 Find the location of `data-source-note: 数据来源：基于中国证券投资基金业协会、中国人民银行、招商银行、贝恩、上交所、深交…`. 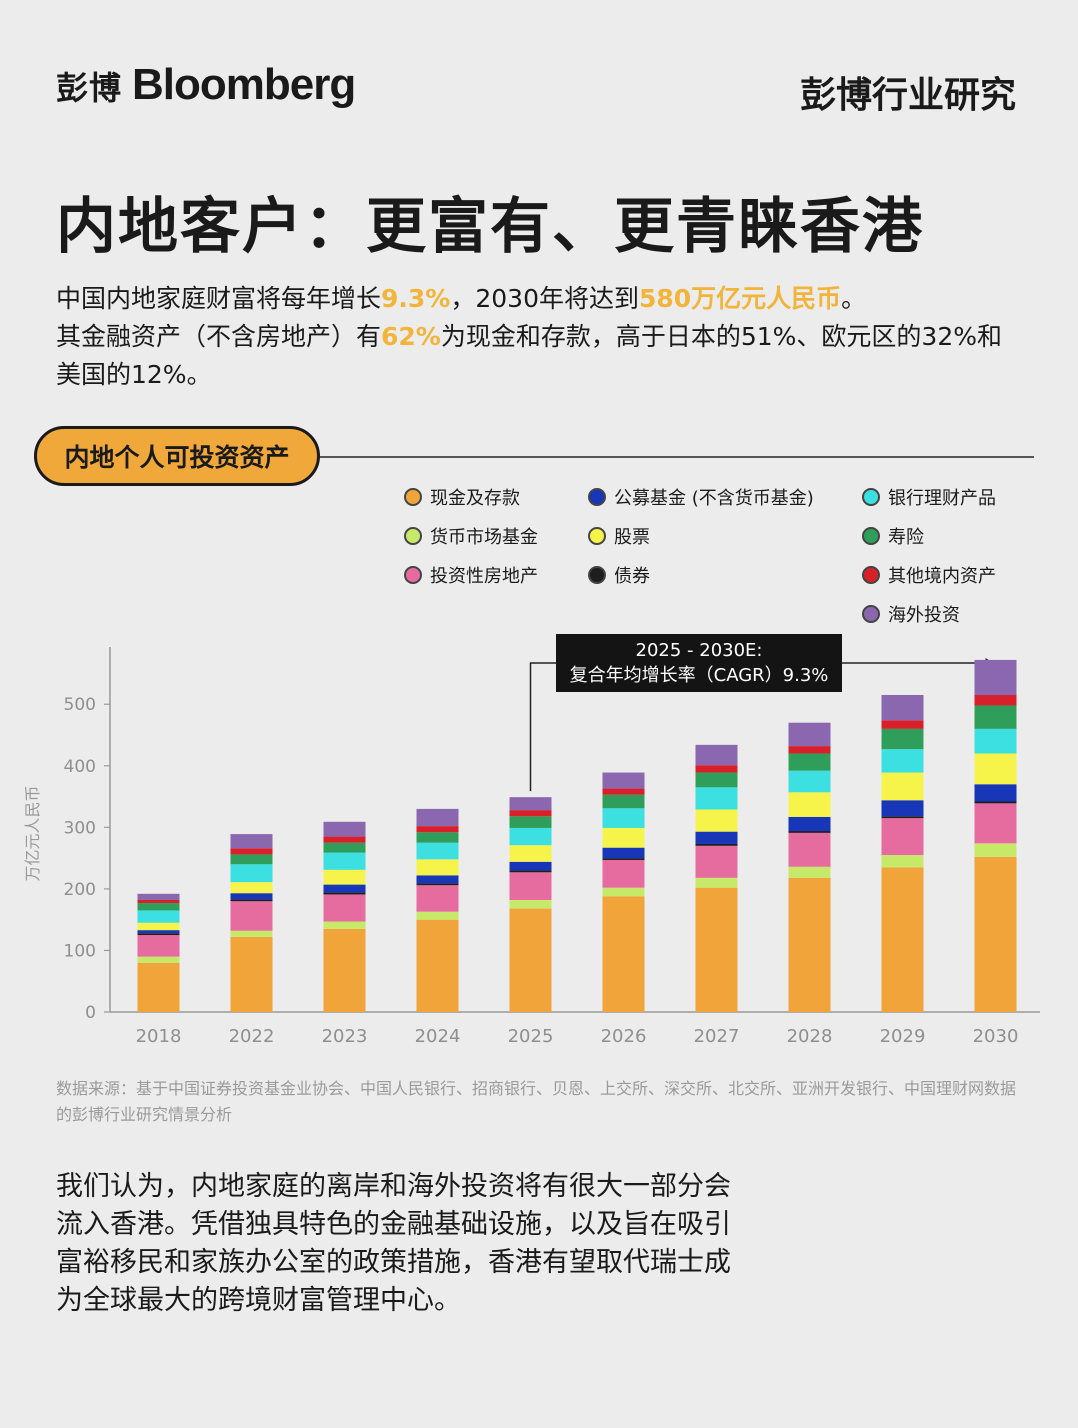

data-source-note: 数据来源：基于中国证券投资基金业协会、中国人民银行、招商银行、贝恩、上交所、深交… is located at coordinates (536, 1101).